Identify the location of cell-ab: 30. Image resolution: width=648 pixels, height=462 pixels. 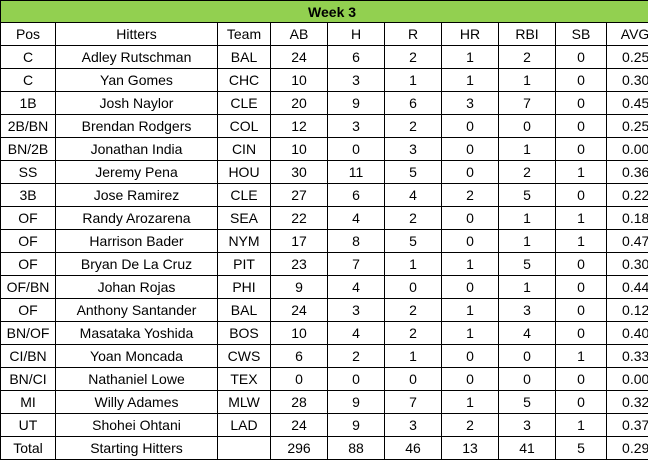
(299, 172).